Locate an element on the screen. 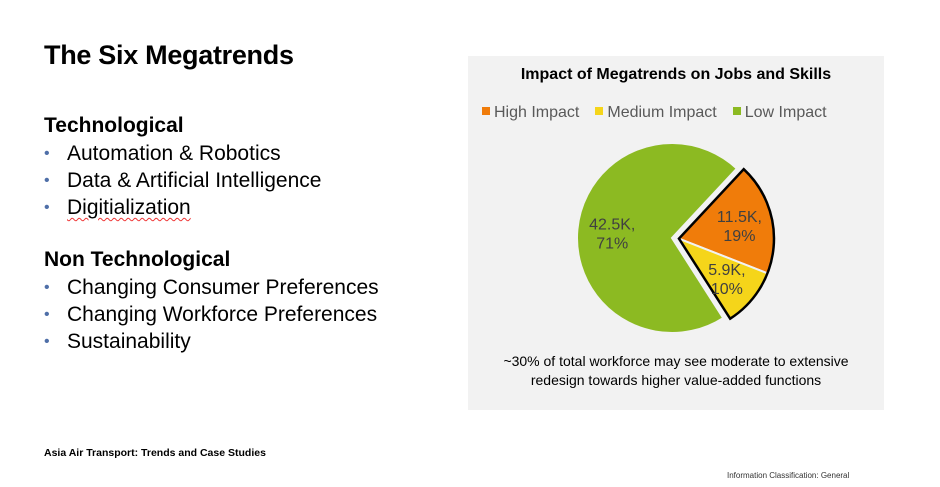  chart-title: Impact of Megatrends on Jobs and Skills is located at coordinates (676, 74).